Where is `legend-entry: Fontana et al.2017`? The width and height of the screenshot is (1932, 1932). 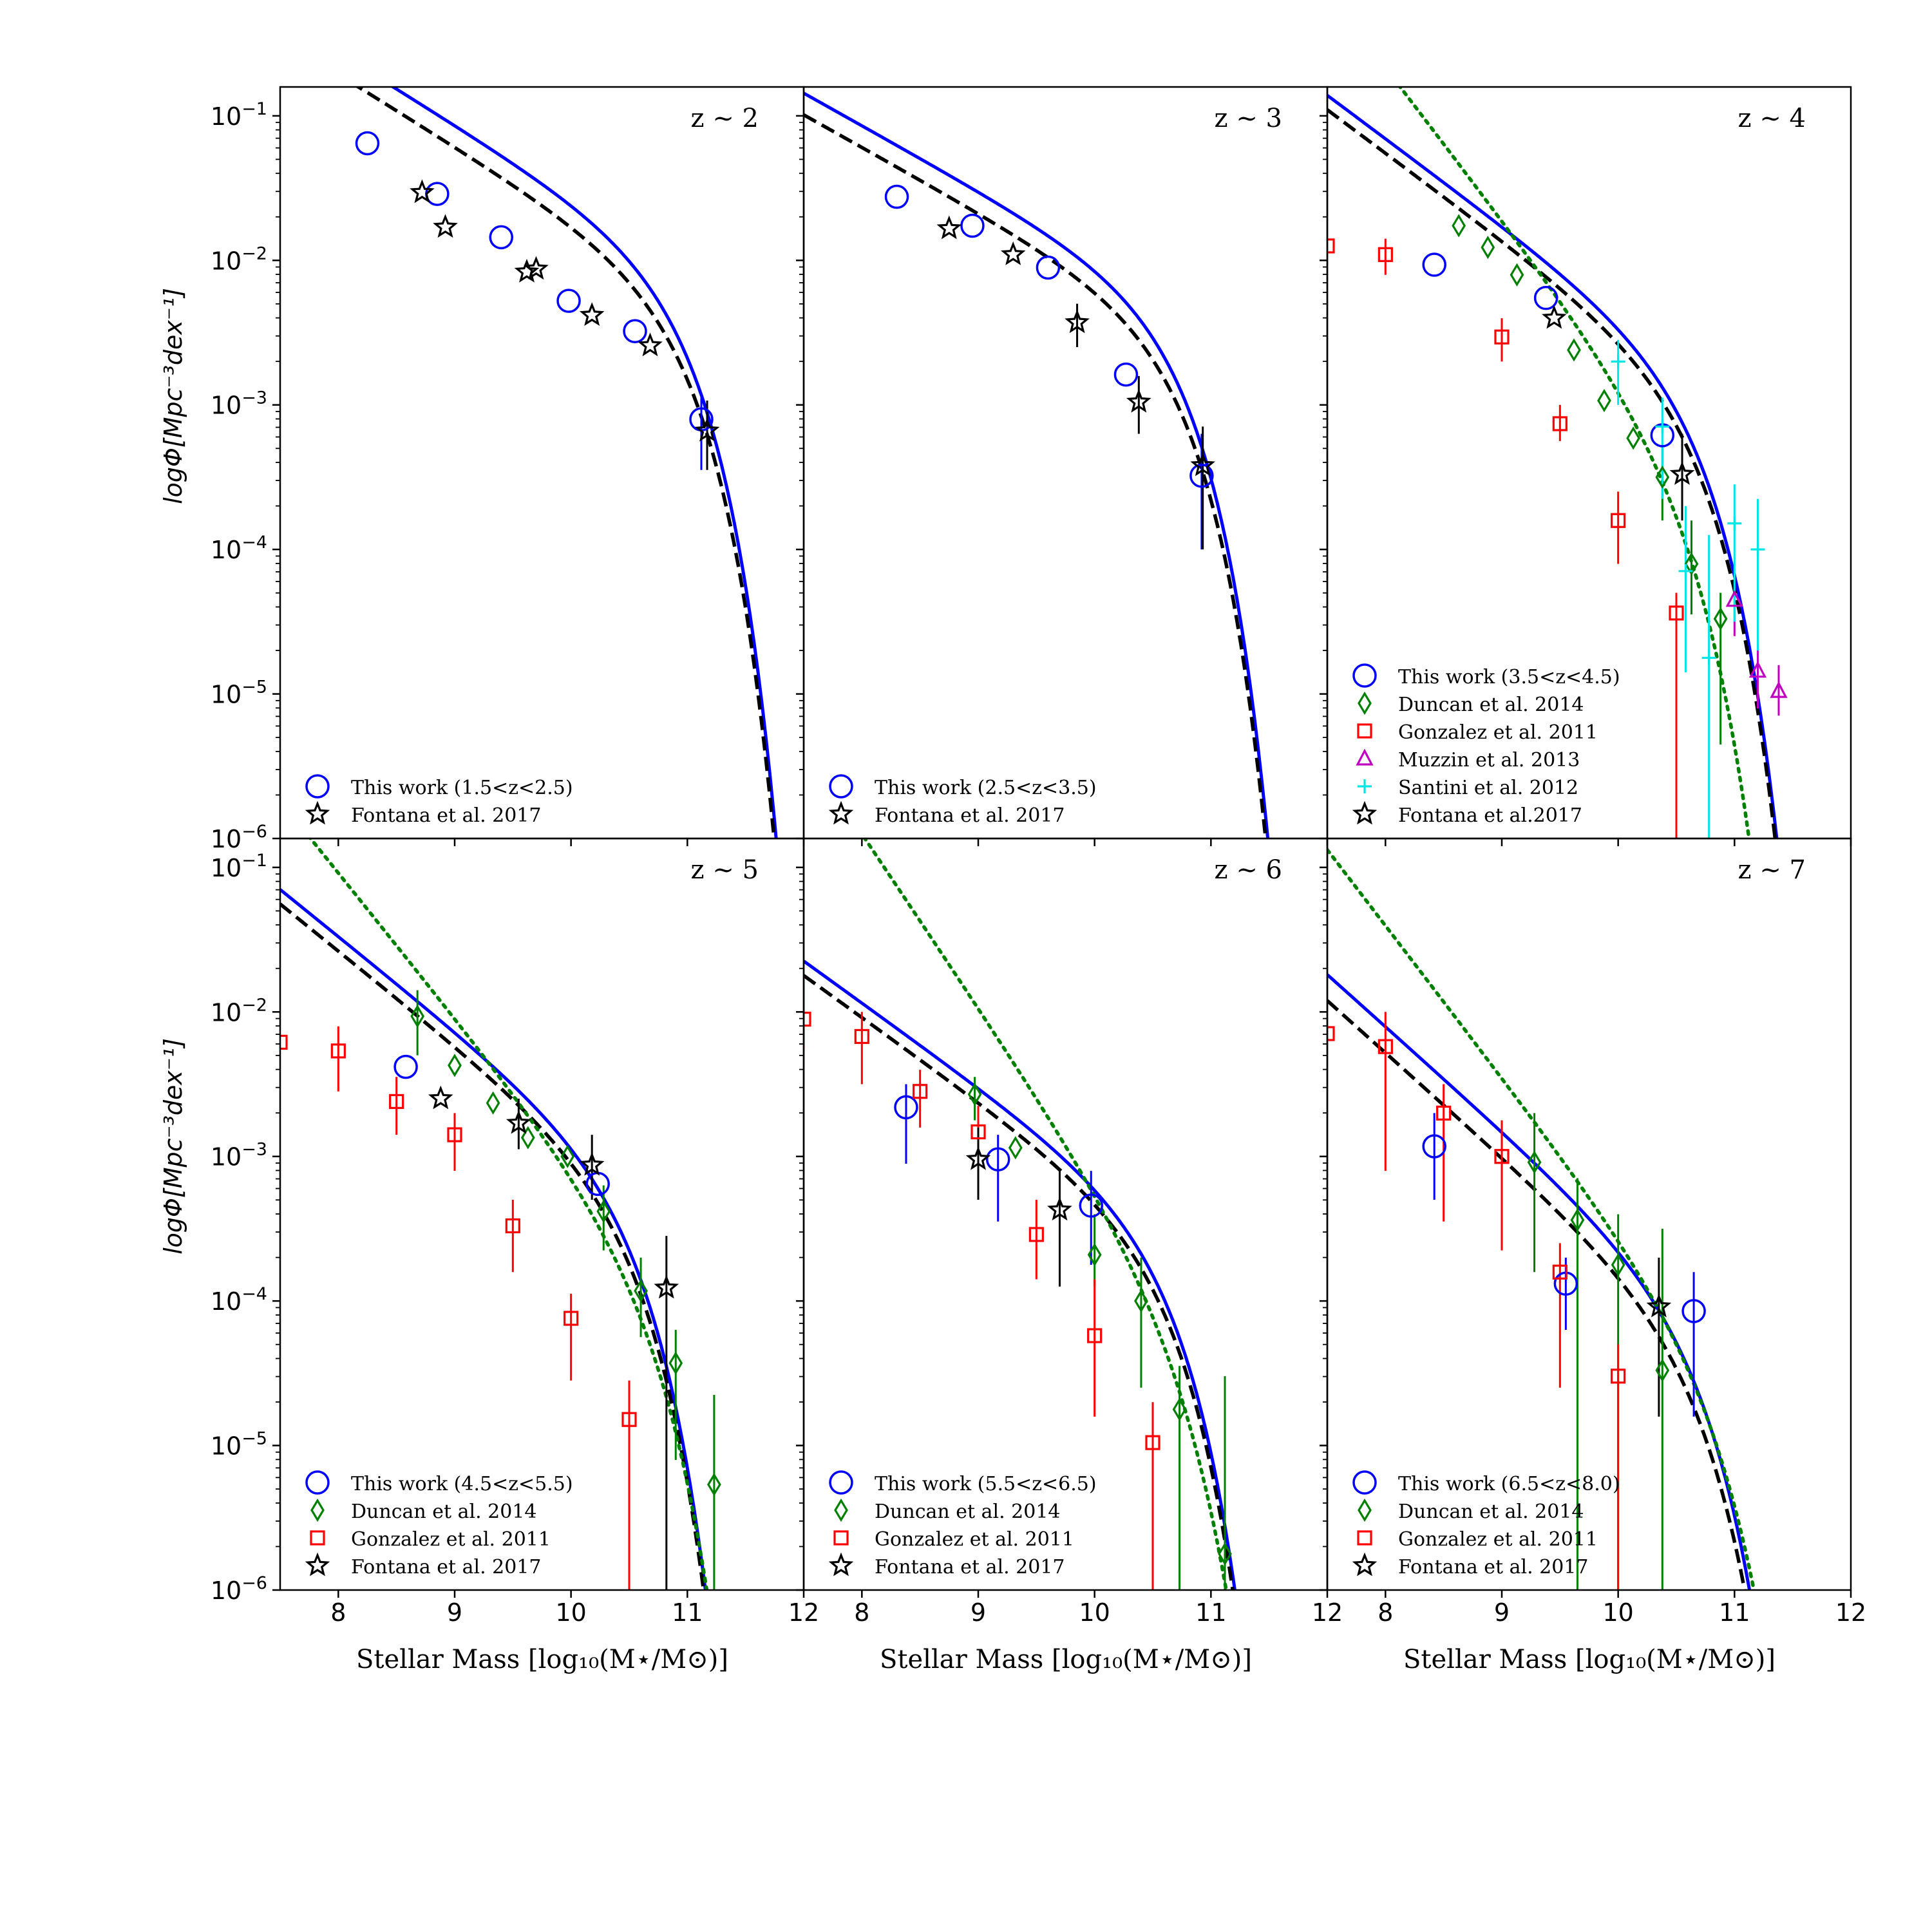
legend-entry: Fontana et al.2017 is located at coordinates (1467, 813).